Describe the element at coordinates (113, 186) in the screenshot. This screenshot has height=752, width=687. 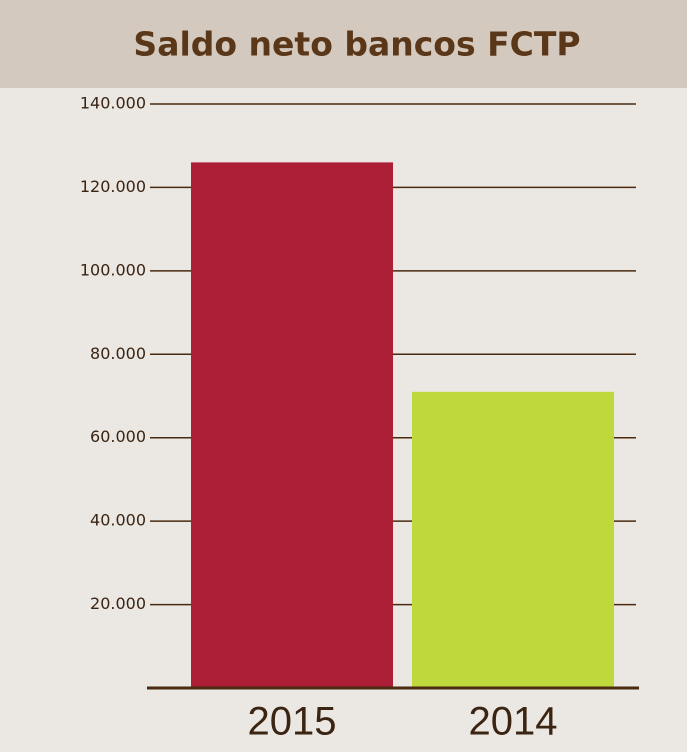
I see `y-tick-label: 120.000` at that location.